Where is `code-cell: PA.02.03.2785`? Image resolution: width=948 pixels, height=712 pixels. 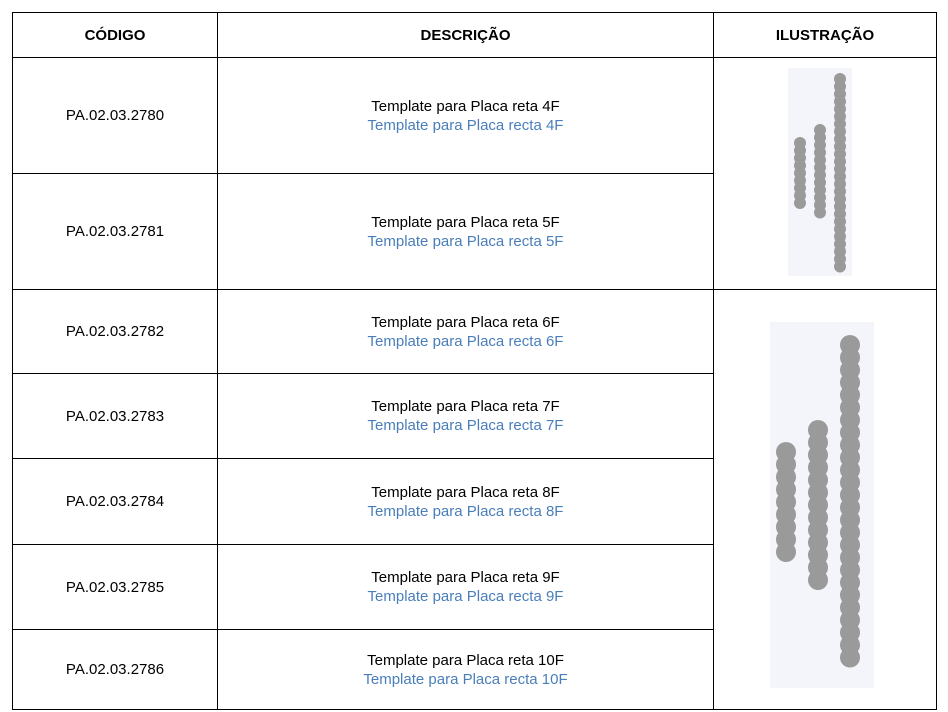
code-cell: PA.02.03.2785 is located at coordinates (115, 587).